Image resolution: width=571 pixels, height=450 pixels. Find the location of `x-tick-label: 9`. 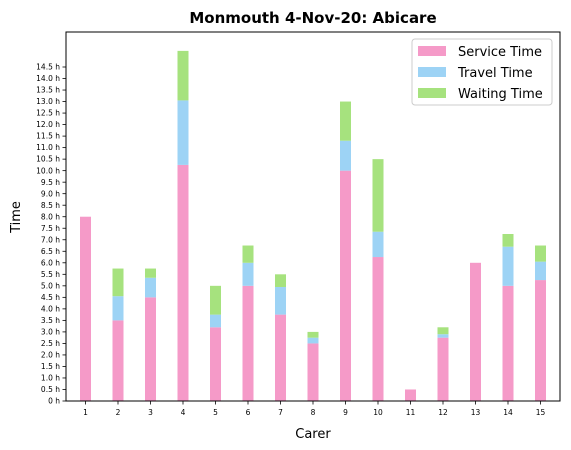

x-tick-label: 9 is located at coordinates (345, 412).